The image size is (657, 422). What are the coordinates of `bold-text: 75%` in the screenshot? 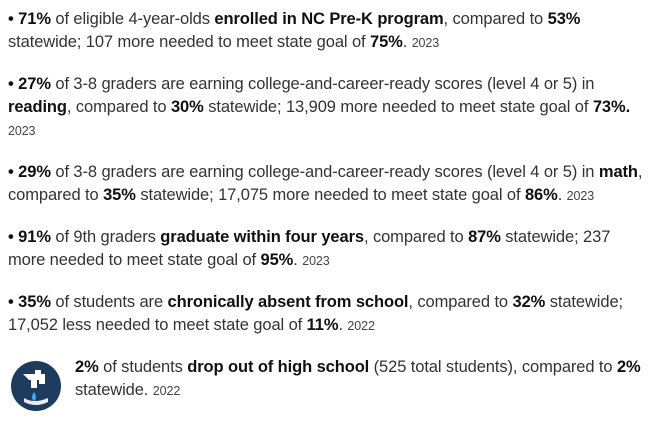 It's located at (386, 42).